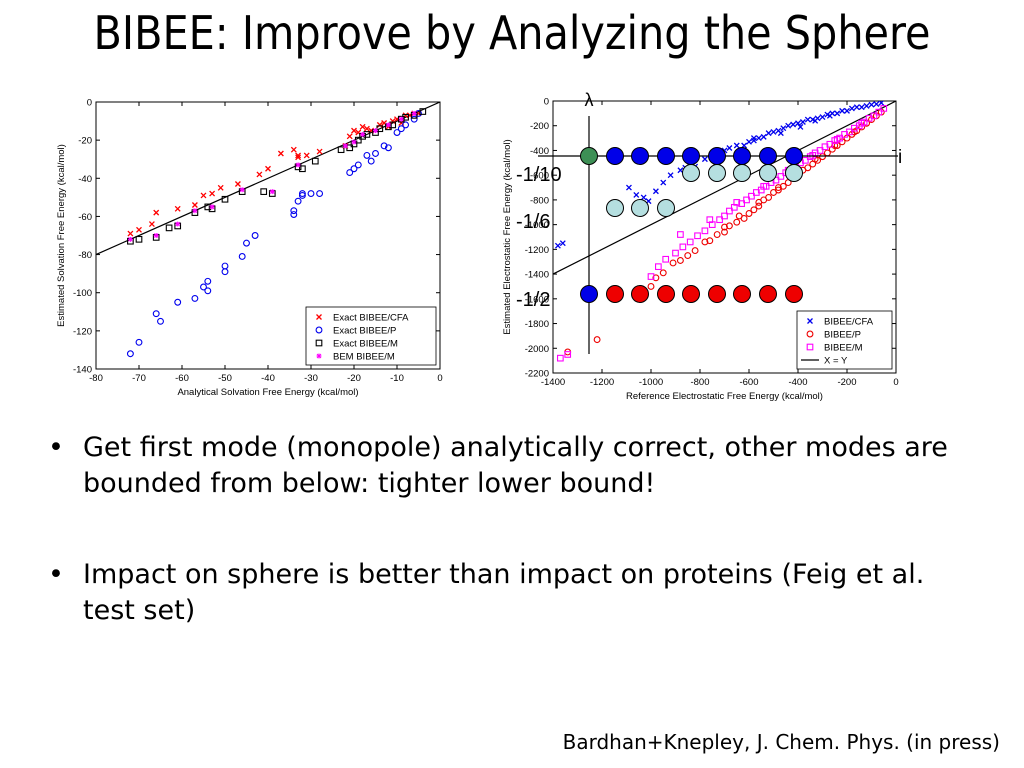 The width and height of the screenshot is (1024, 768). What do you see at coordinates (225, 378) in the screenshot?
I see `x-tick-label: -50` at bounding box center [225, 378].